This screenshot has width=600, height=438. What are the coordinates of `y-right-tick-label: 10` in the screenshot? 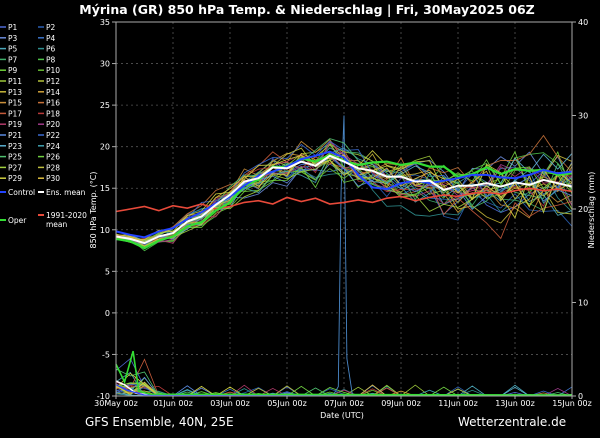 It's located at (583, 303).